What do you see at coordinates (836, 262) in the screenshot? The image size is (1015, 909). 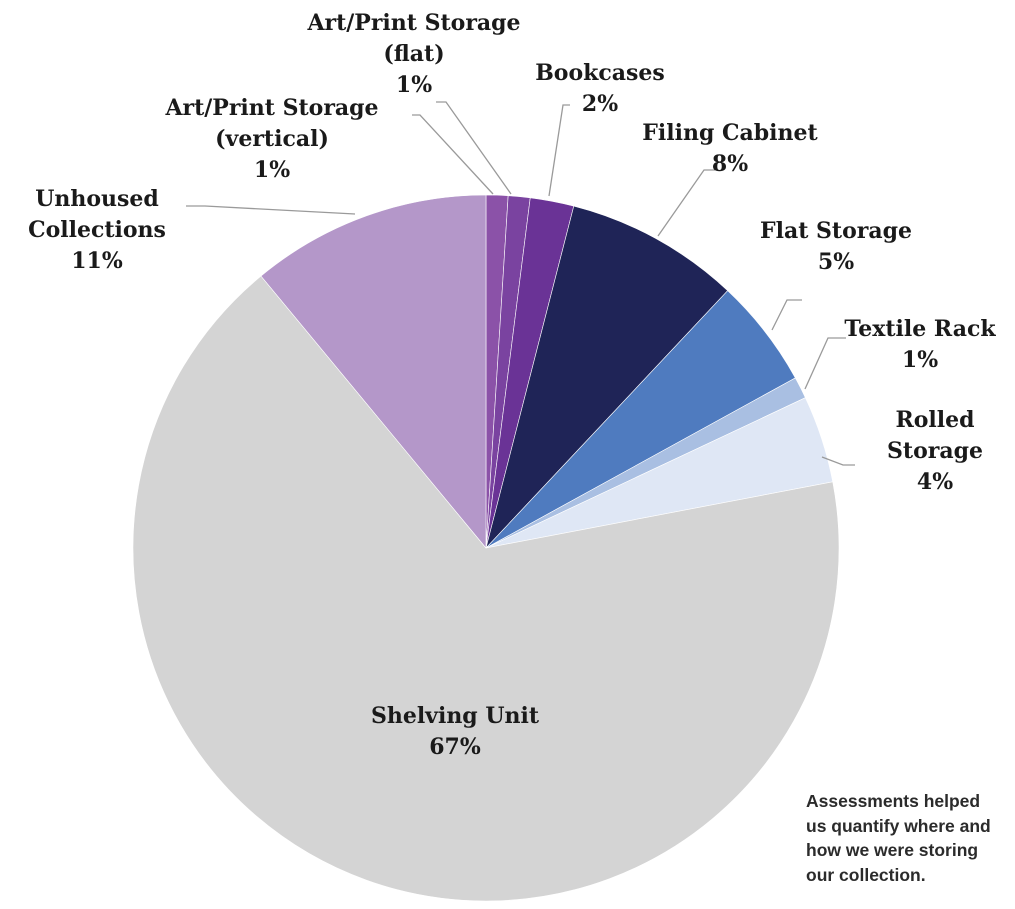 I see `slice-percent: 5%` at bounding box center [836, 262].